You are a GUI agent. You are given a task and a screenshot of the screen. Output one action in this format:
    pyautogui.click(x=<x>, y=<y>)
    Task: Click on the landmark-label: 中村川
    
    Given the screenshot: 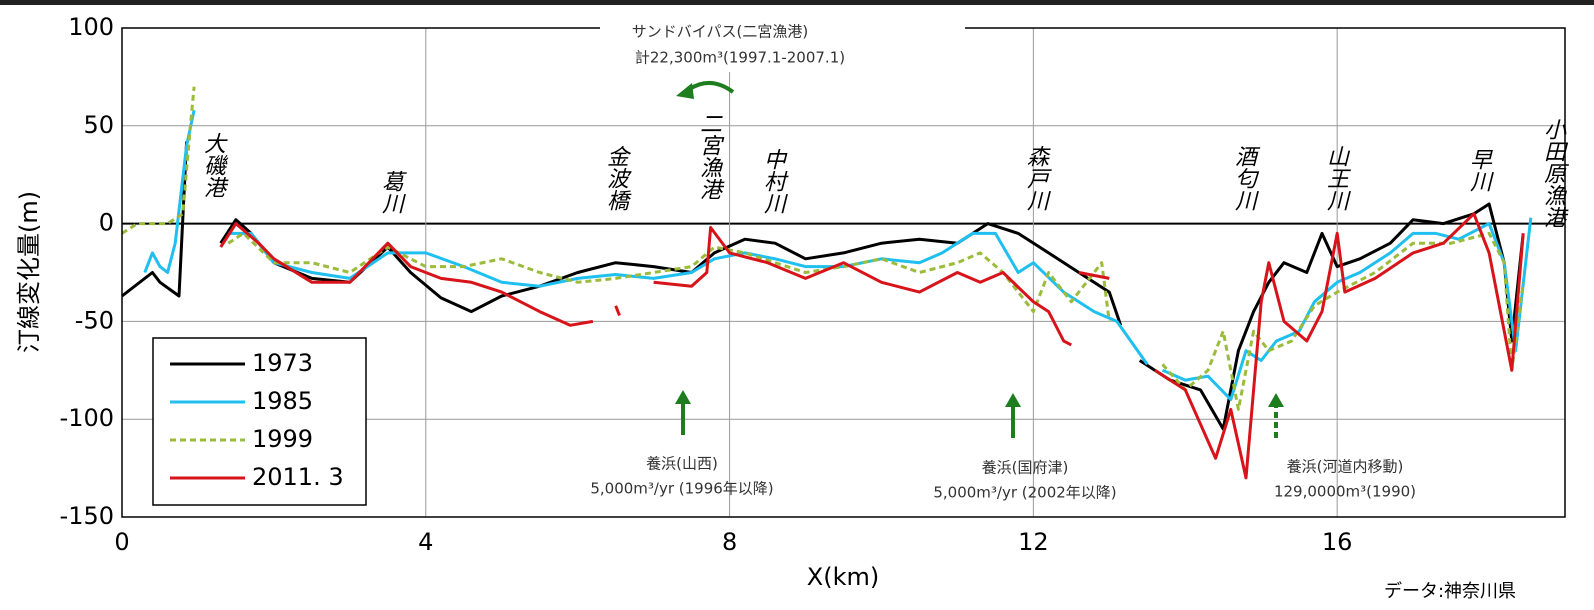 What is the action you would take?
    pyautogui.click(x=773, y=181)
    